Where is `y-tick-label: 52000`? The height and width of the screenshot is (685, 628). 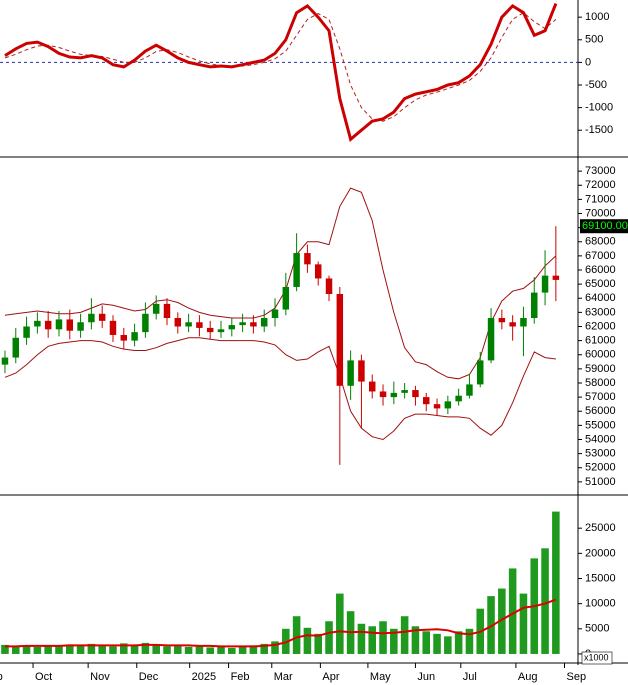 y-tick-label: 52000 is located at coordinates (600, 468).